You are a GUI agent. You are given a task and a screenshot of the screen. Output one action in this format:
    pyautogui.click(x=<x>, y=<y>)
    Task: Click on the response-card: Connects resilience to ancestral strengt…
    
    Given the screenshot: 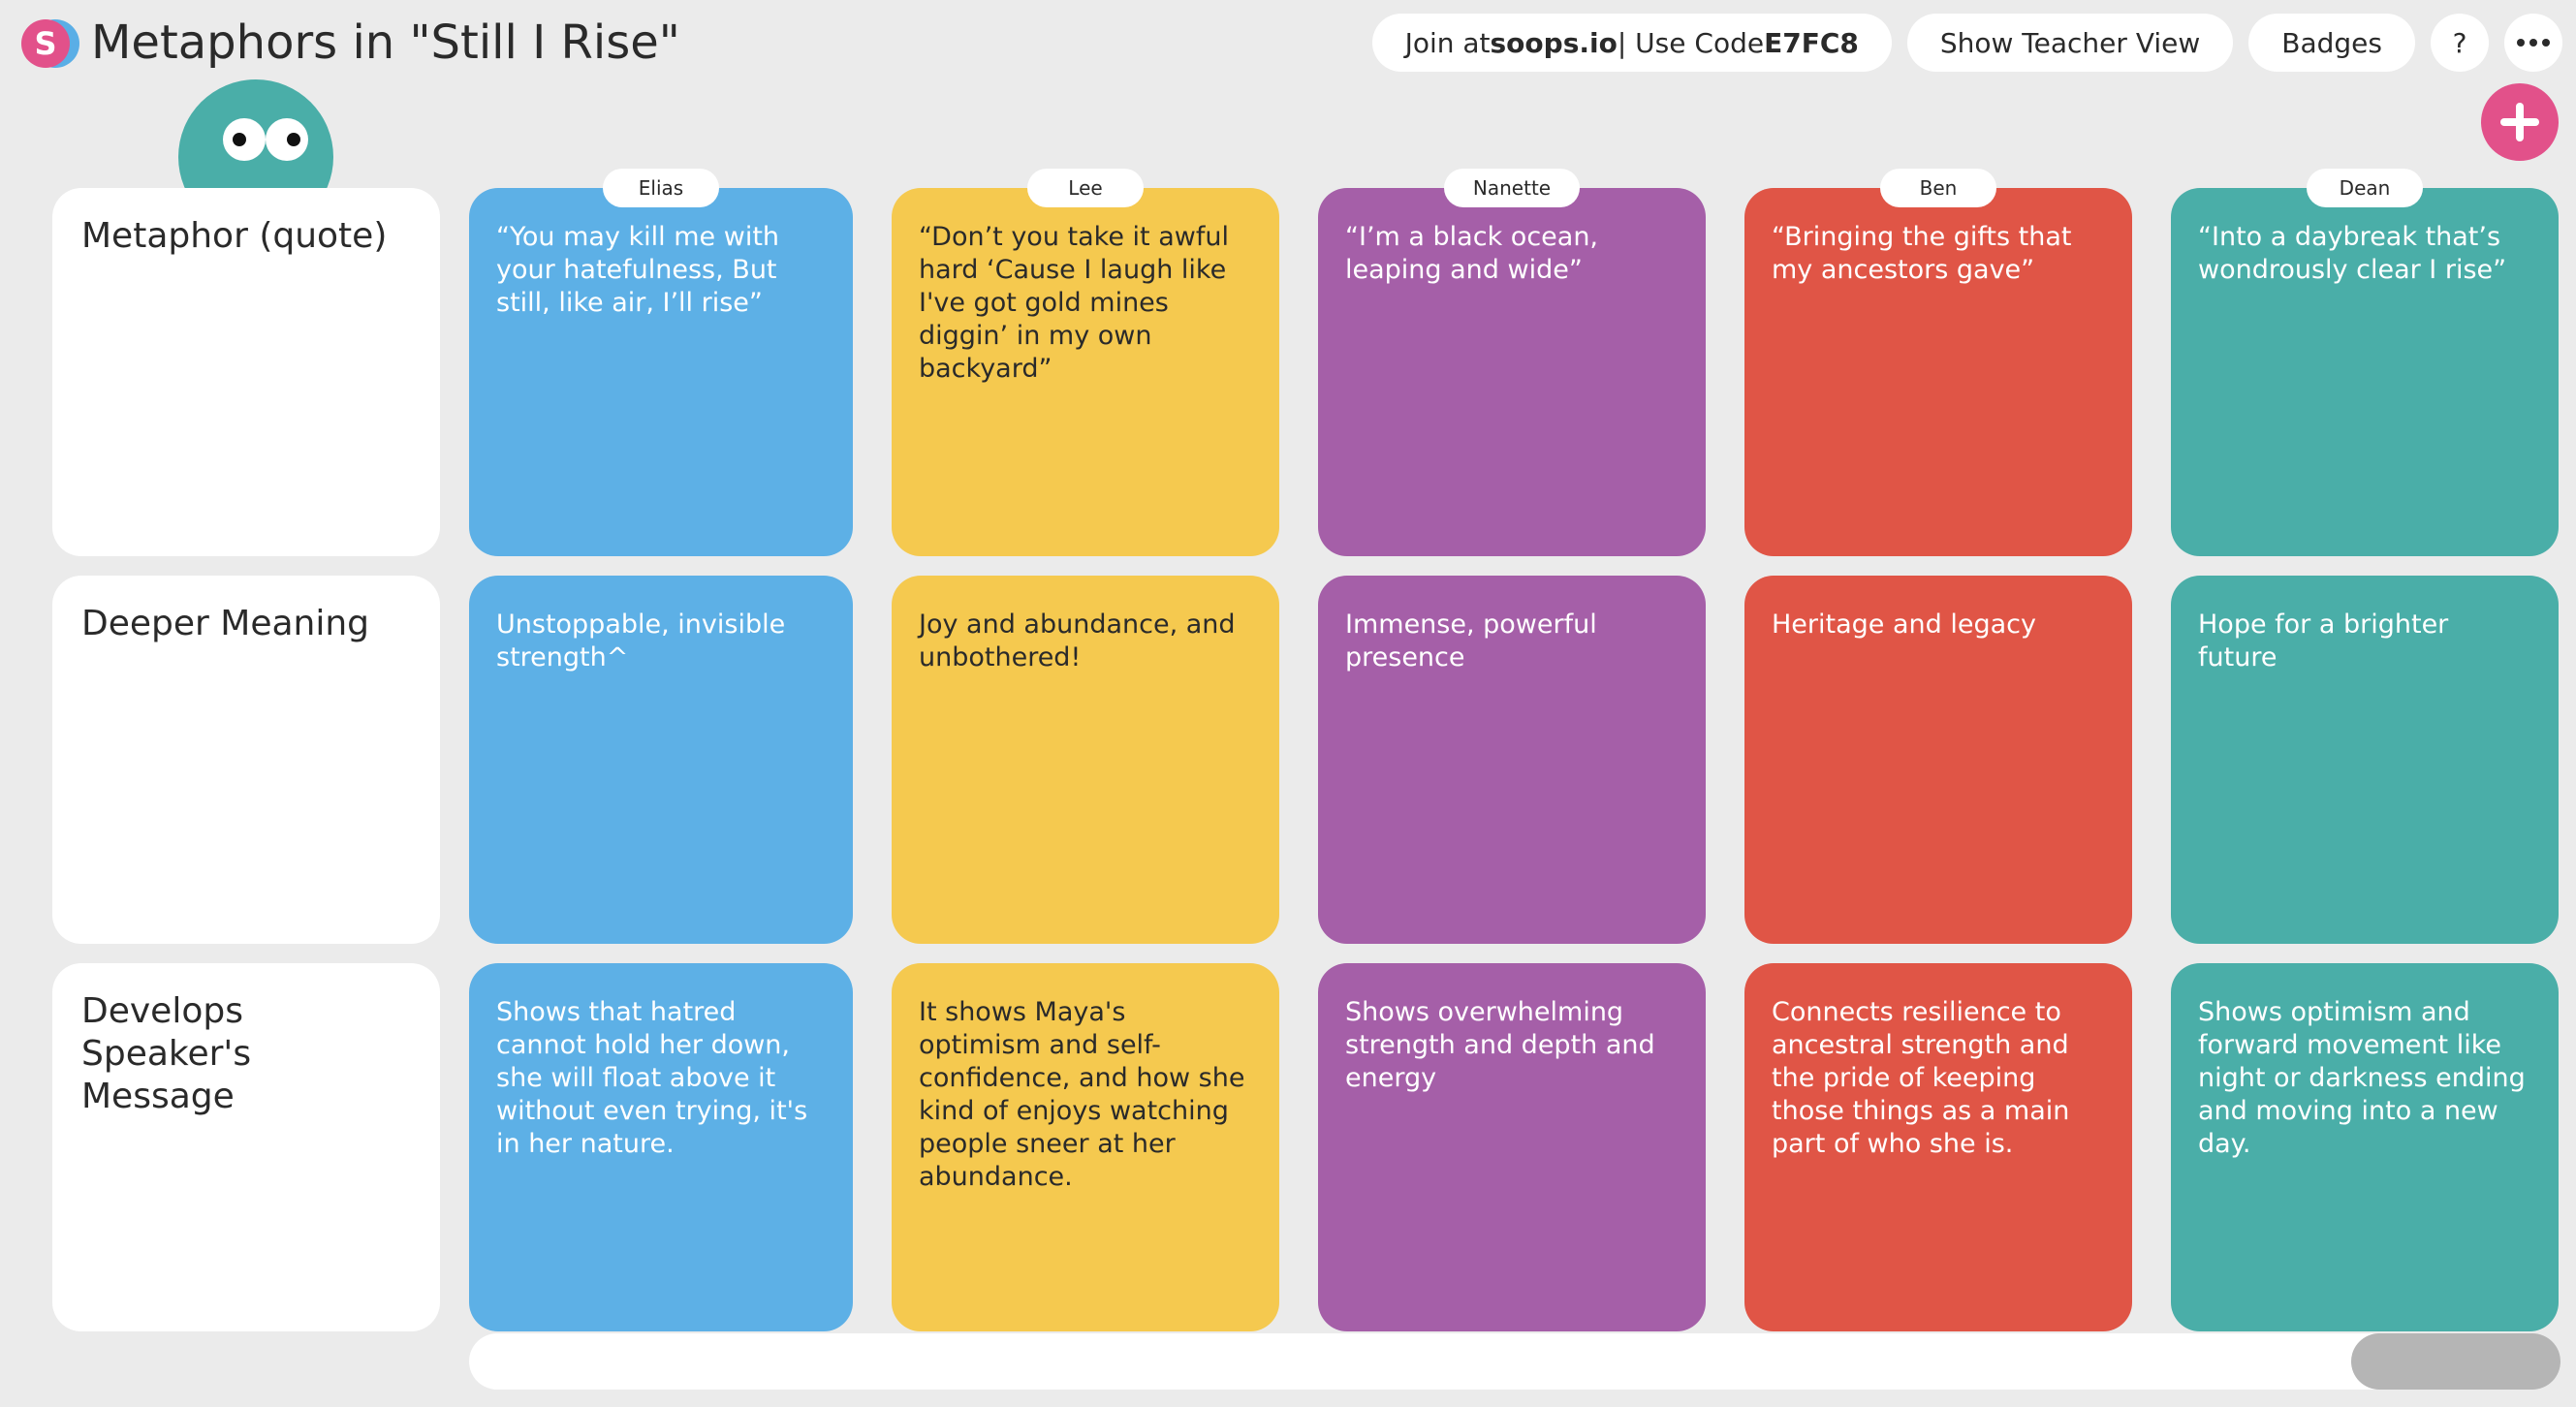 What is the action you would take?
    pyautogui.click(x=1938, y=1147)
    